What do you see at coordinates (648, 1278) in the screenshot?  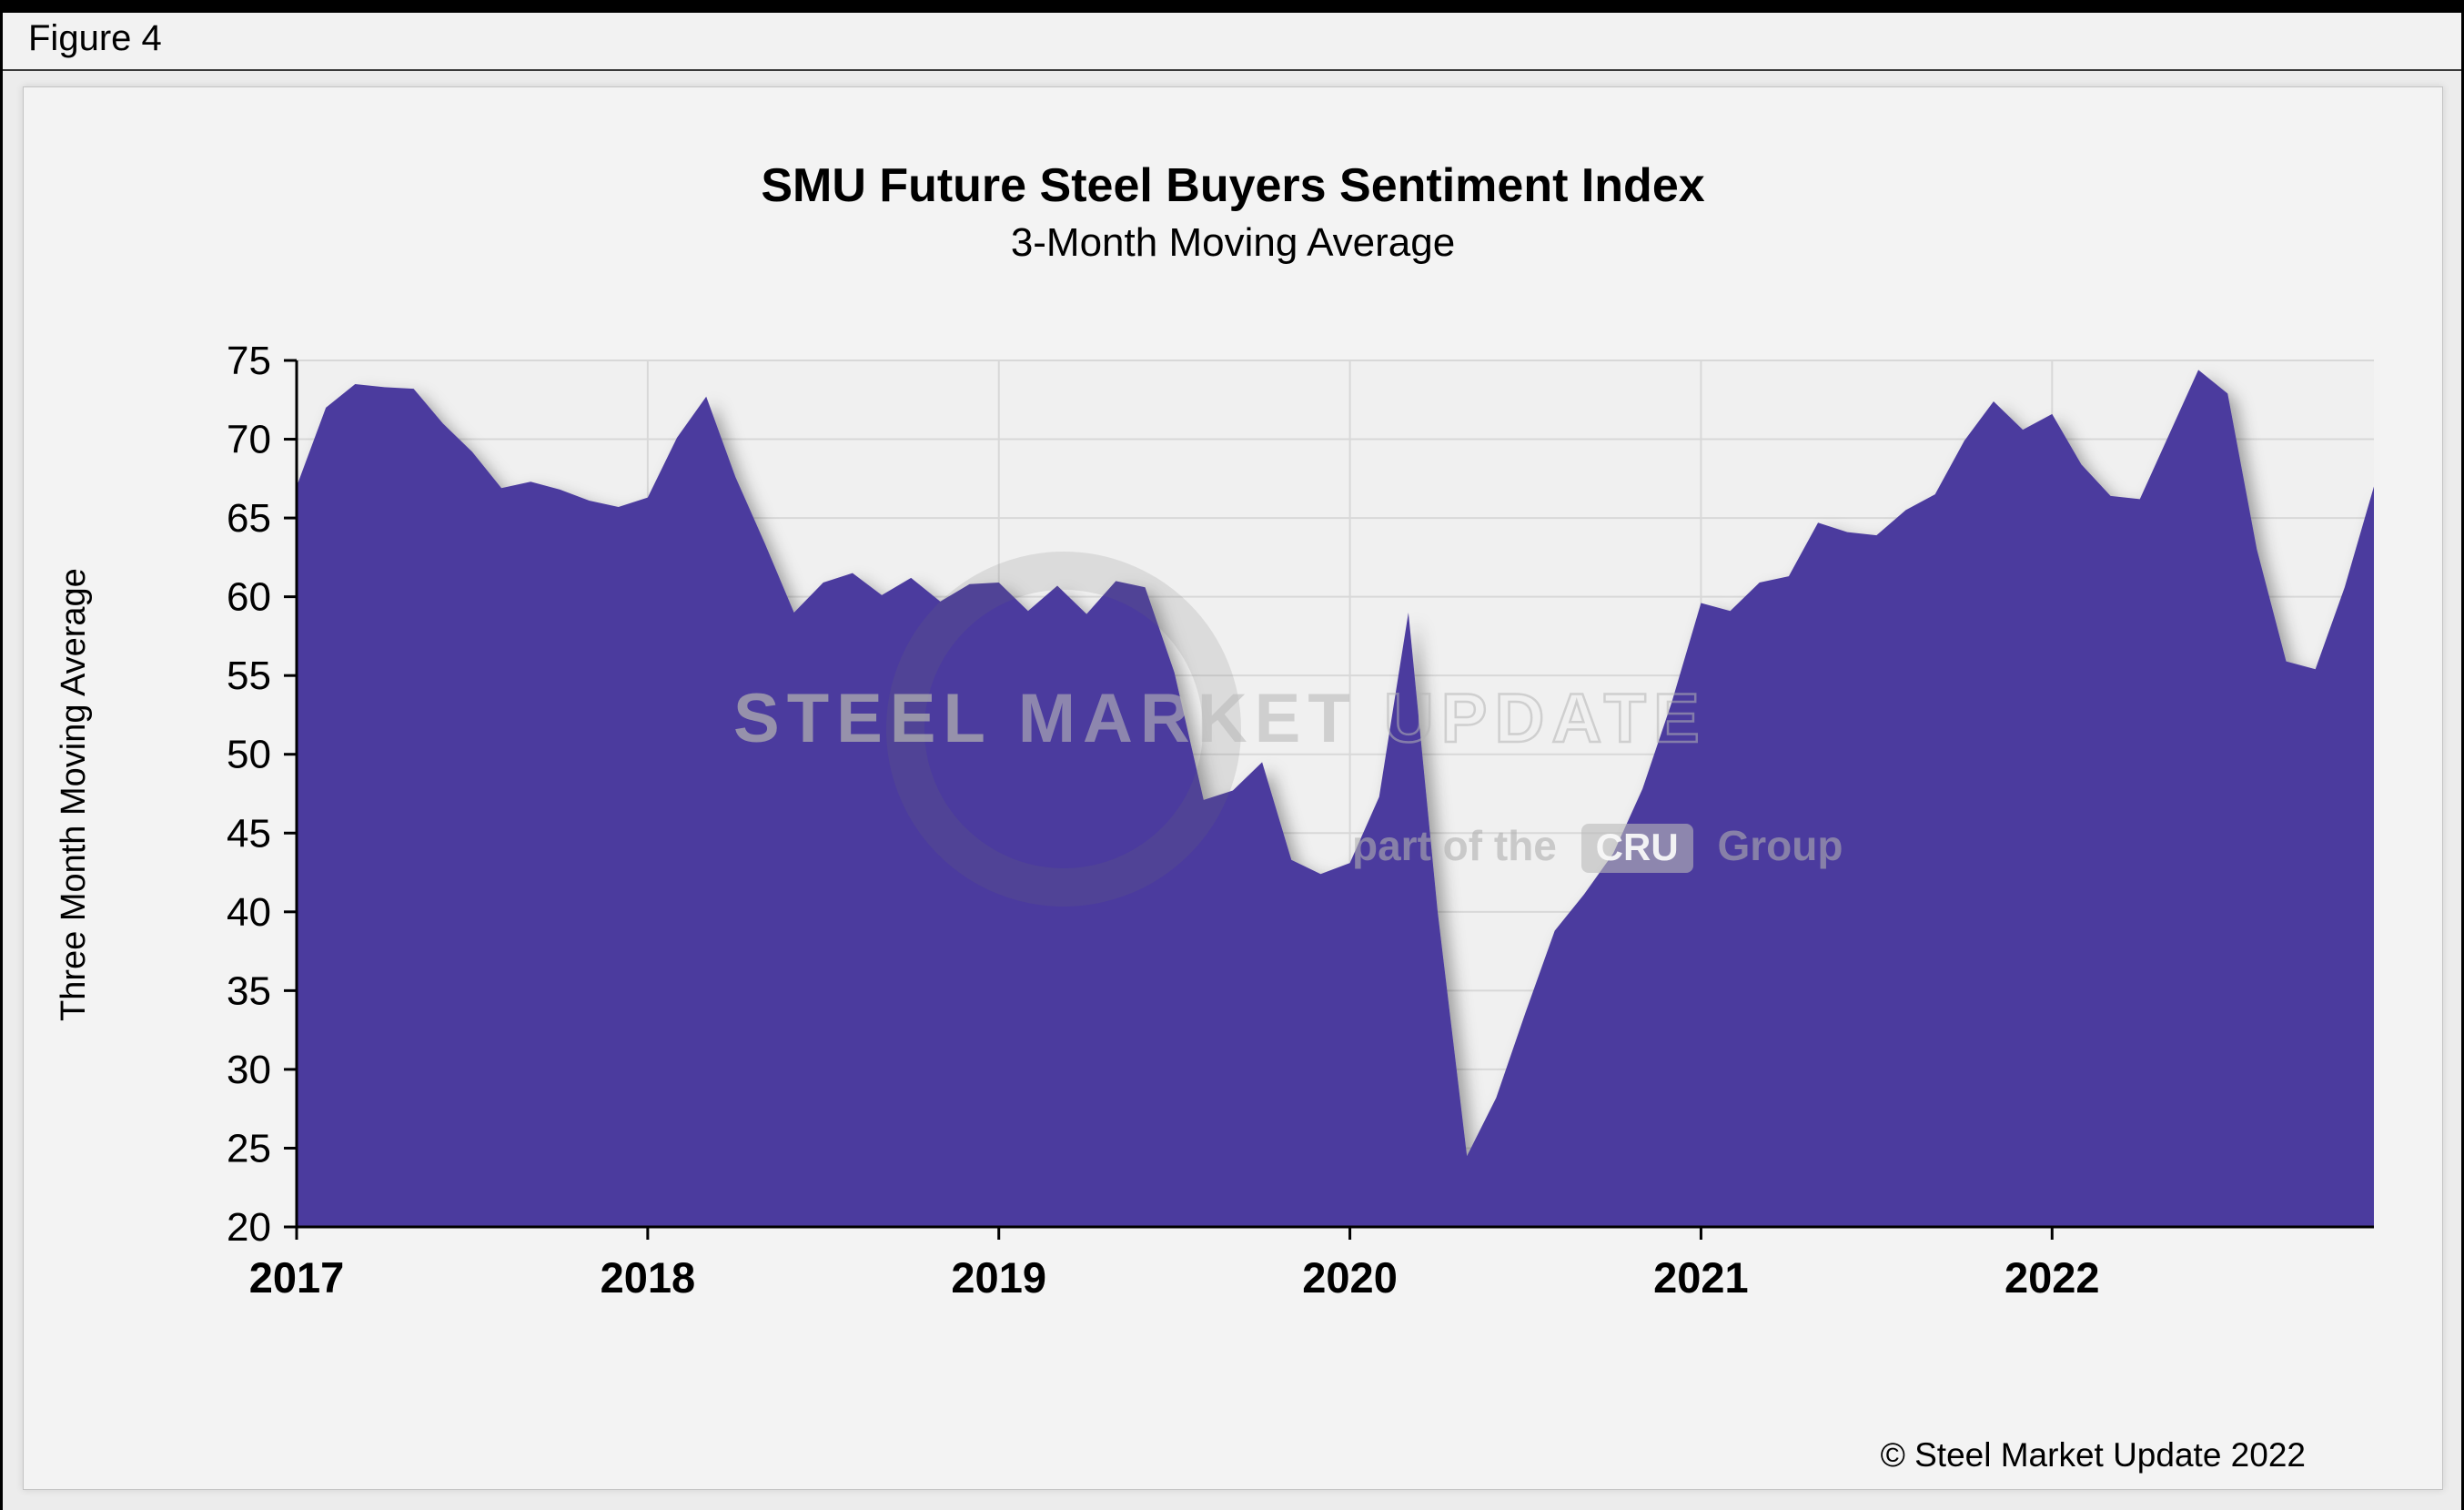 I see `x-tick-label: 2018` at bounding box center [648, 1278].